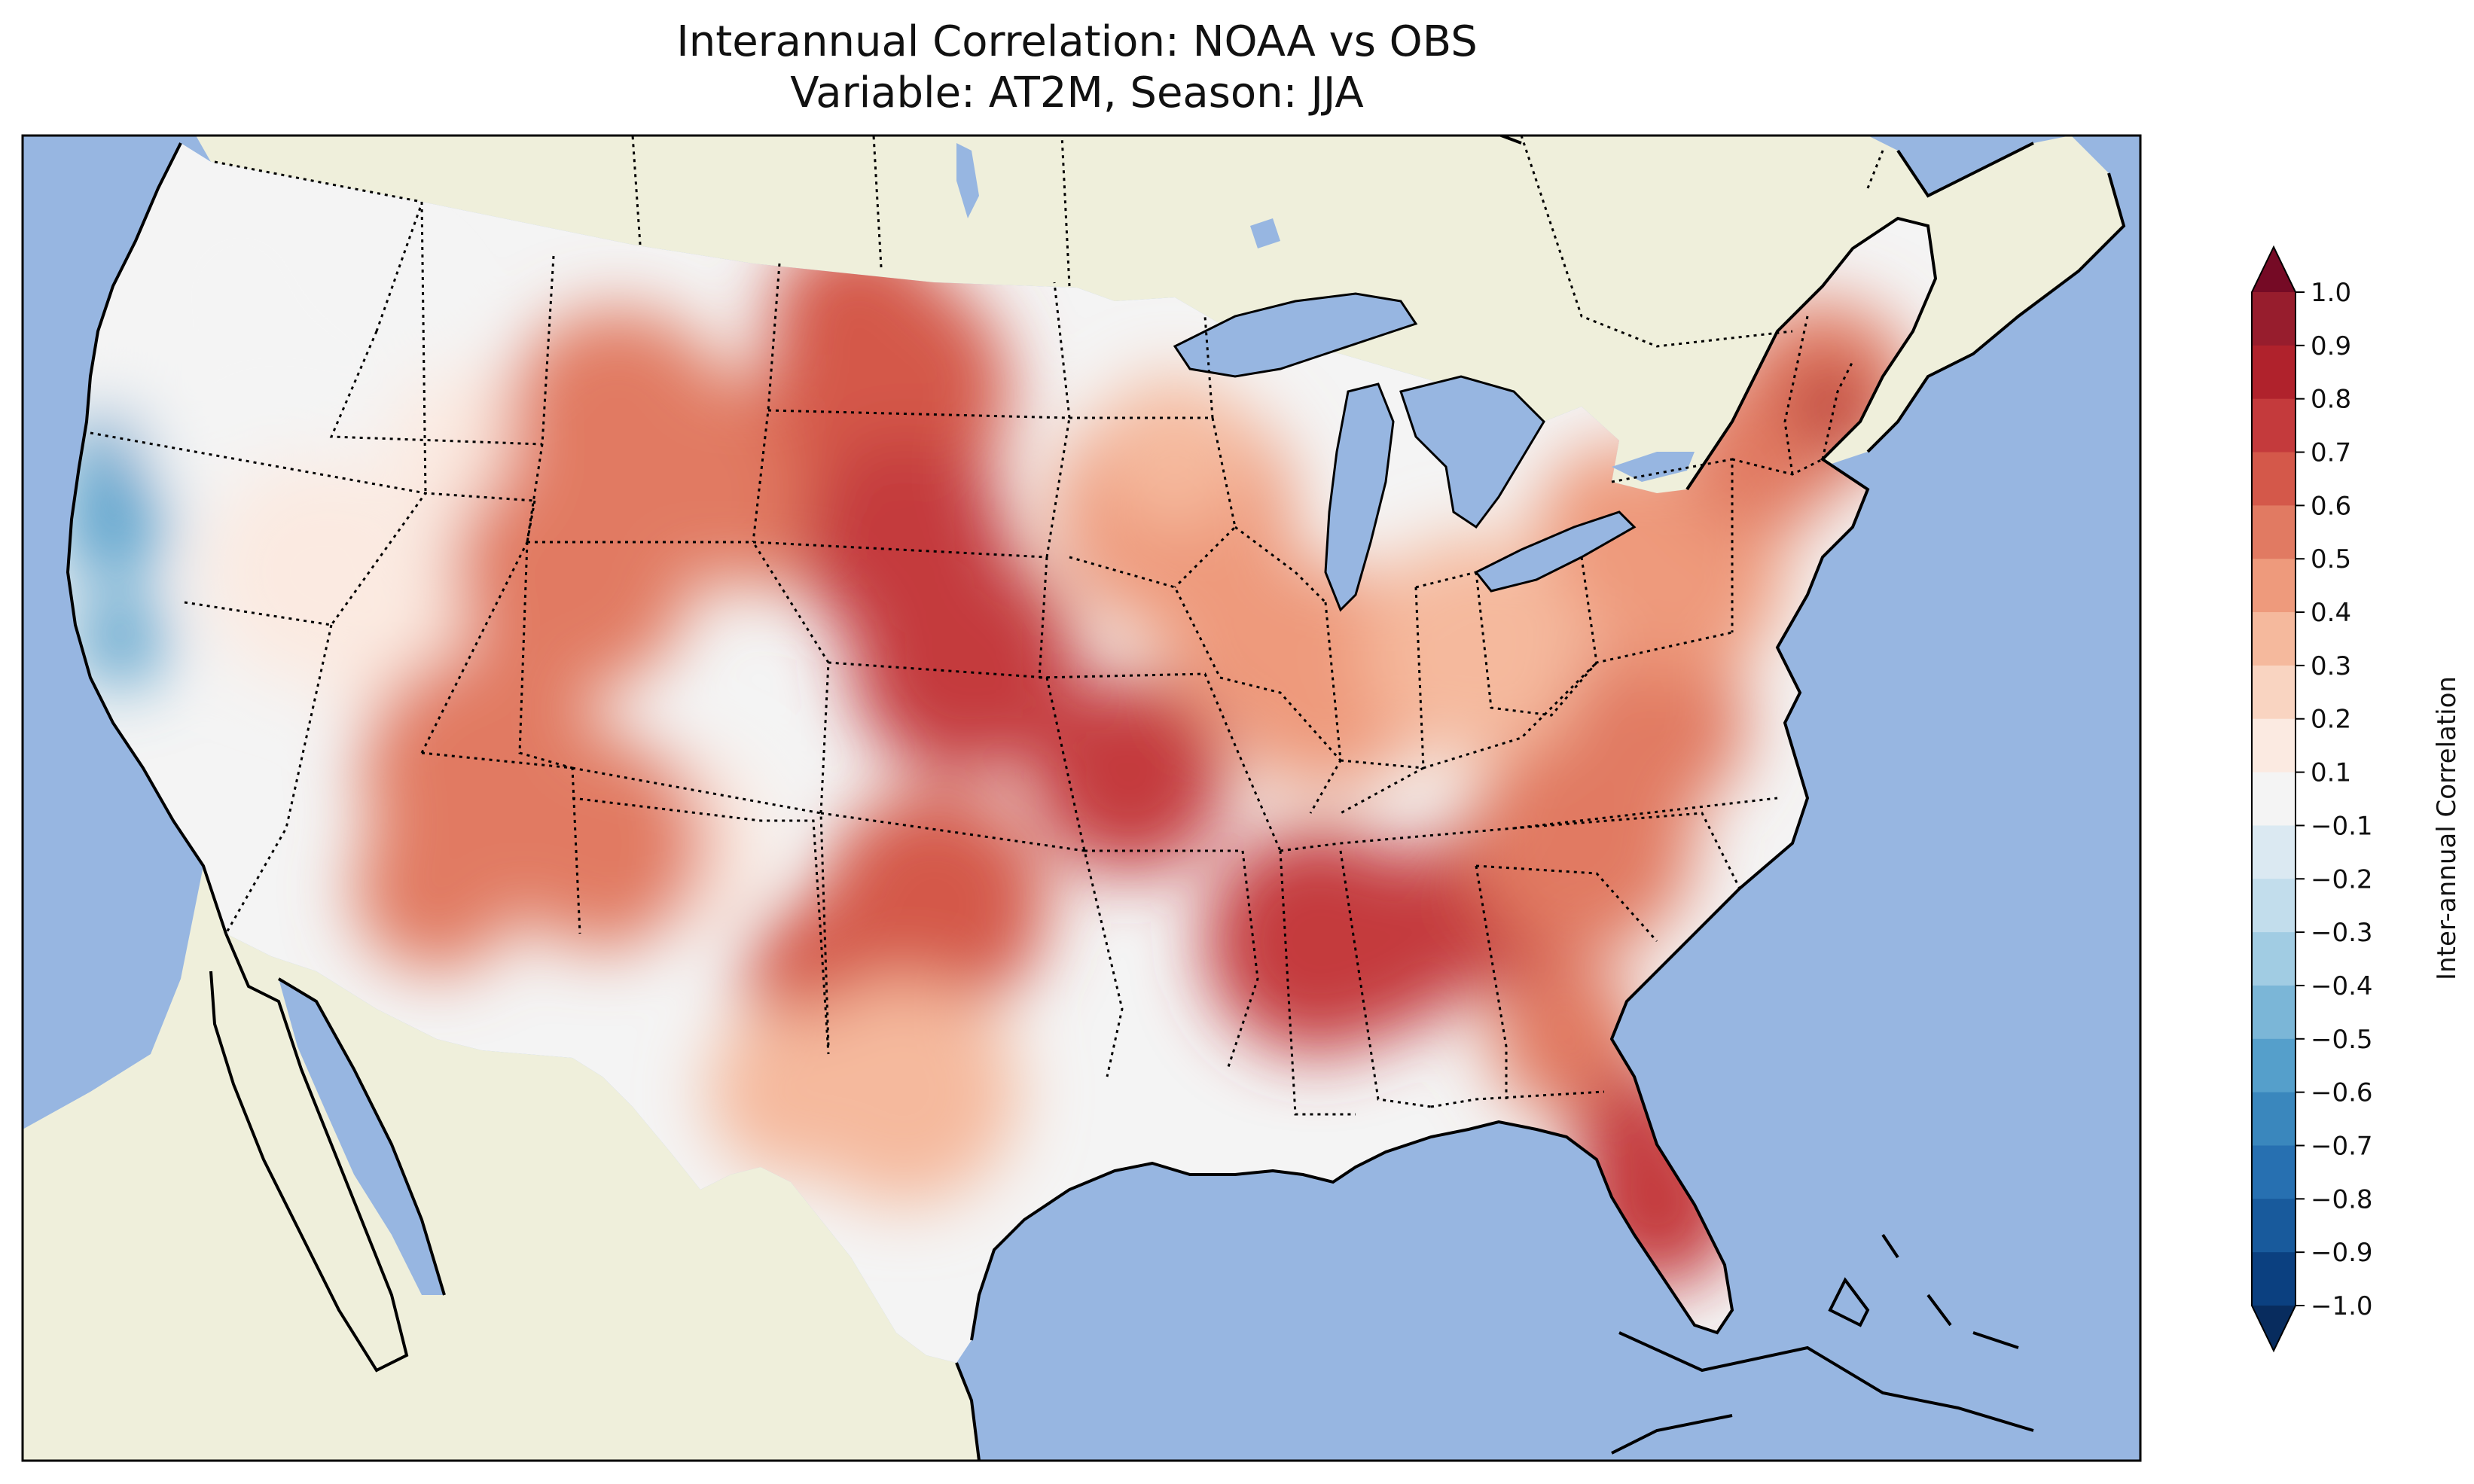  I want to click on lake-of-the-woods, so click(1265, 233).